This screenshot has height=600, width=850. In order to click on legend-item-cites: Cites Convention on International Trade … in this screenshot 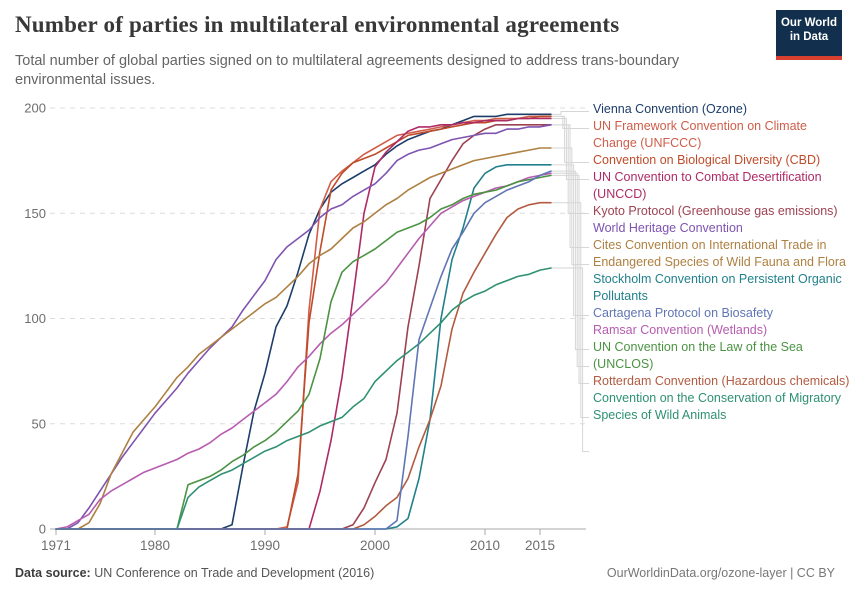, I will do `click(719, 253)`.